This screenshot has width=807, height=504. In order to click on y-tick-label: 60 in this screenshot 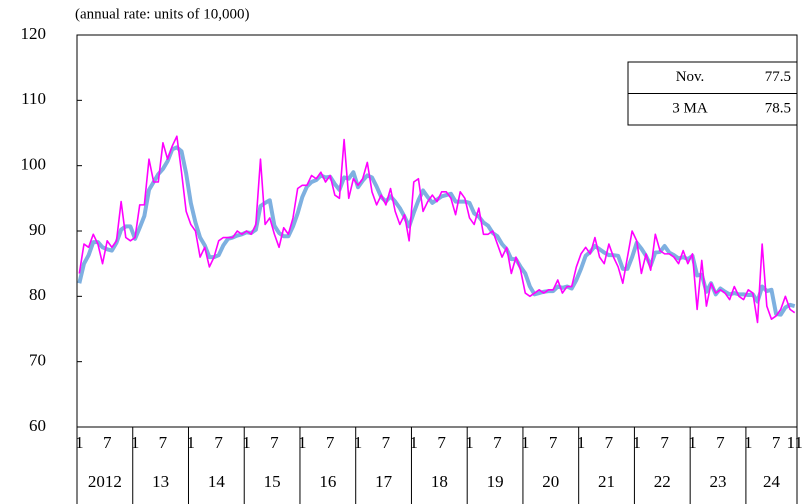, I will do `click(37, 425)`.